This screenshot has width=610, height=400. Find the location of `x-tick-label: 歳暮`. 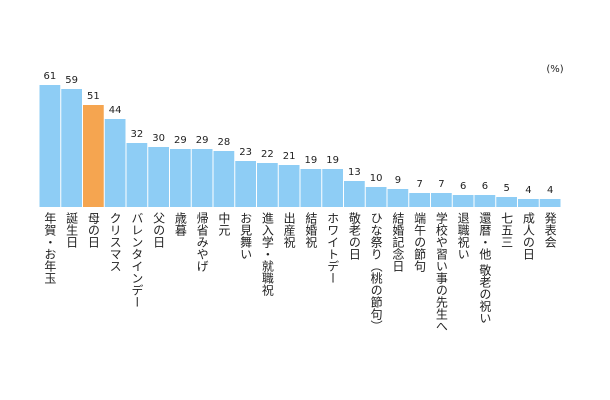

x-tick-label: 歳暮 is located at coordinates (180, 224).